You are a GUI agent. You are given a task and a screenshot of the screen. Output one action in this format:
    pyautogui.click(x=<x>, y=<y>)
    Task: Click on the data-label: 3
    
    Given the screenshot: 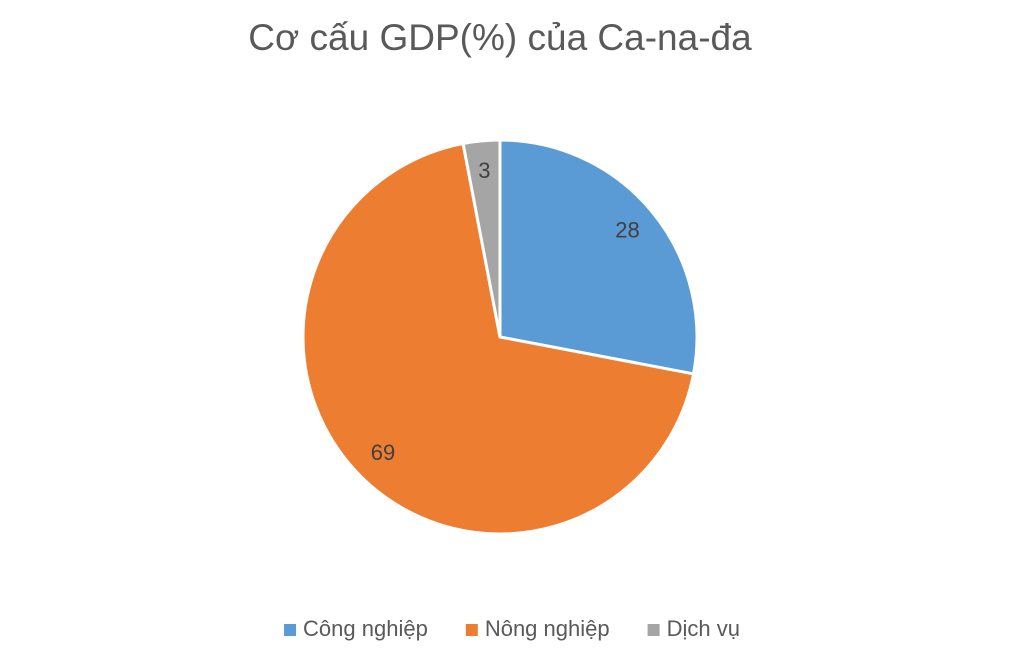 What is the action you would take?
    pyautogui.click(x=484, y=170)
    